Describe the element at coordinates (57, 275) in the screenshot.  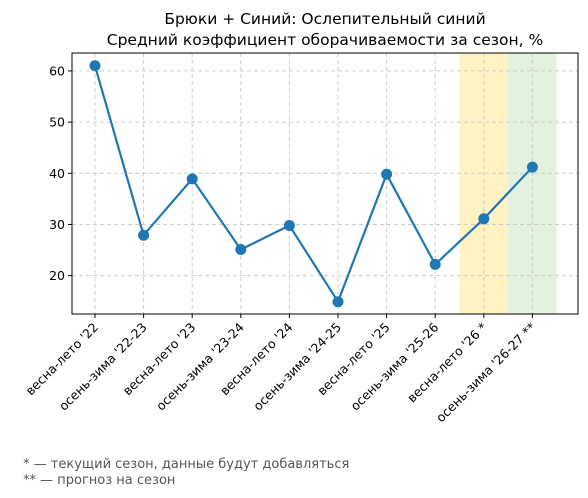
I see `y-tick-label-0: 20` at that location.